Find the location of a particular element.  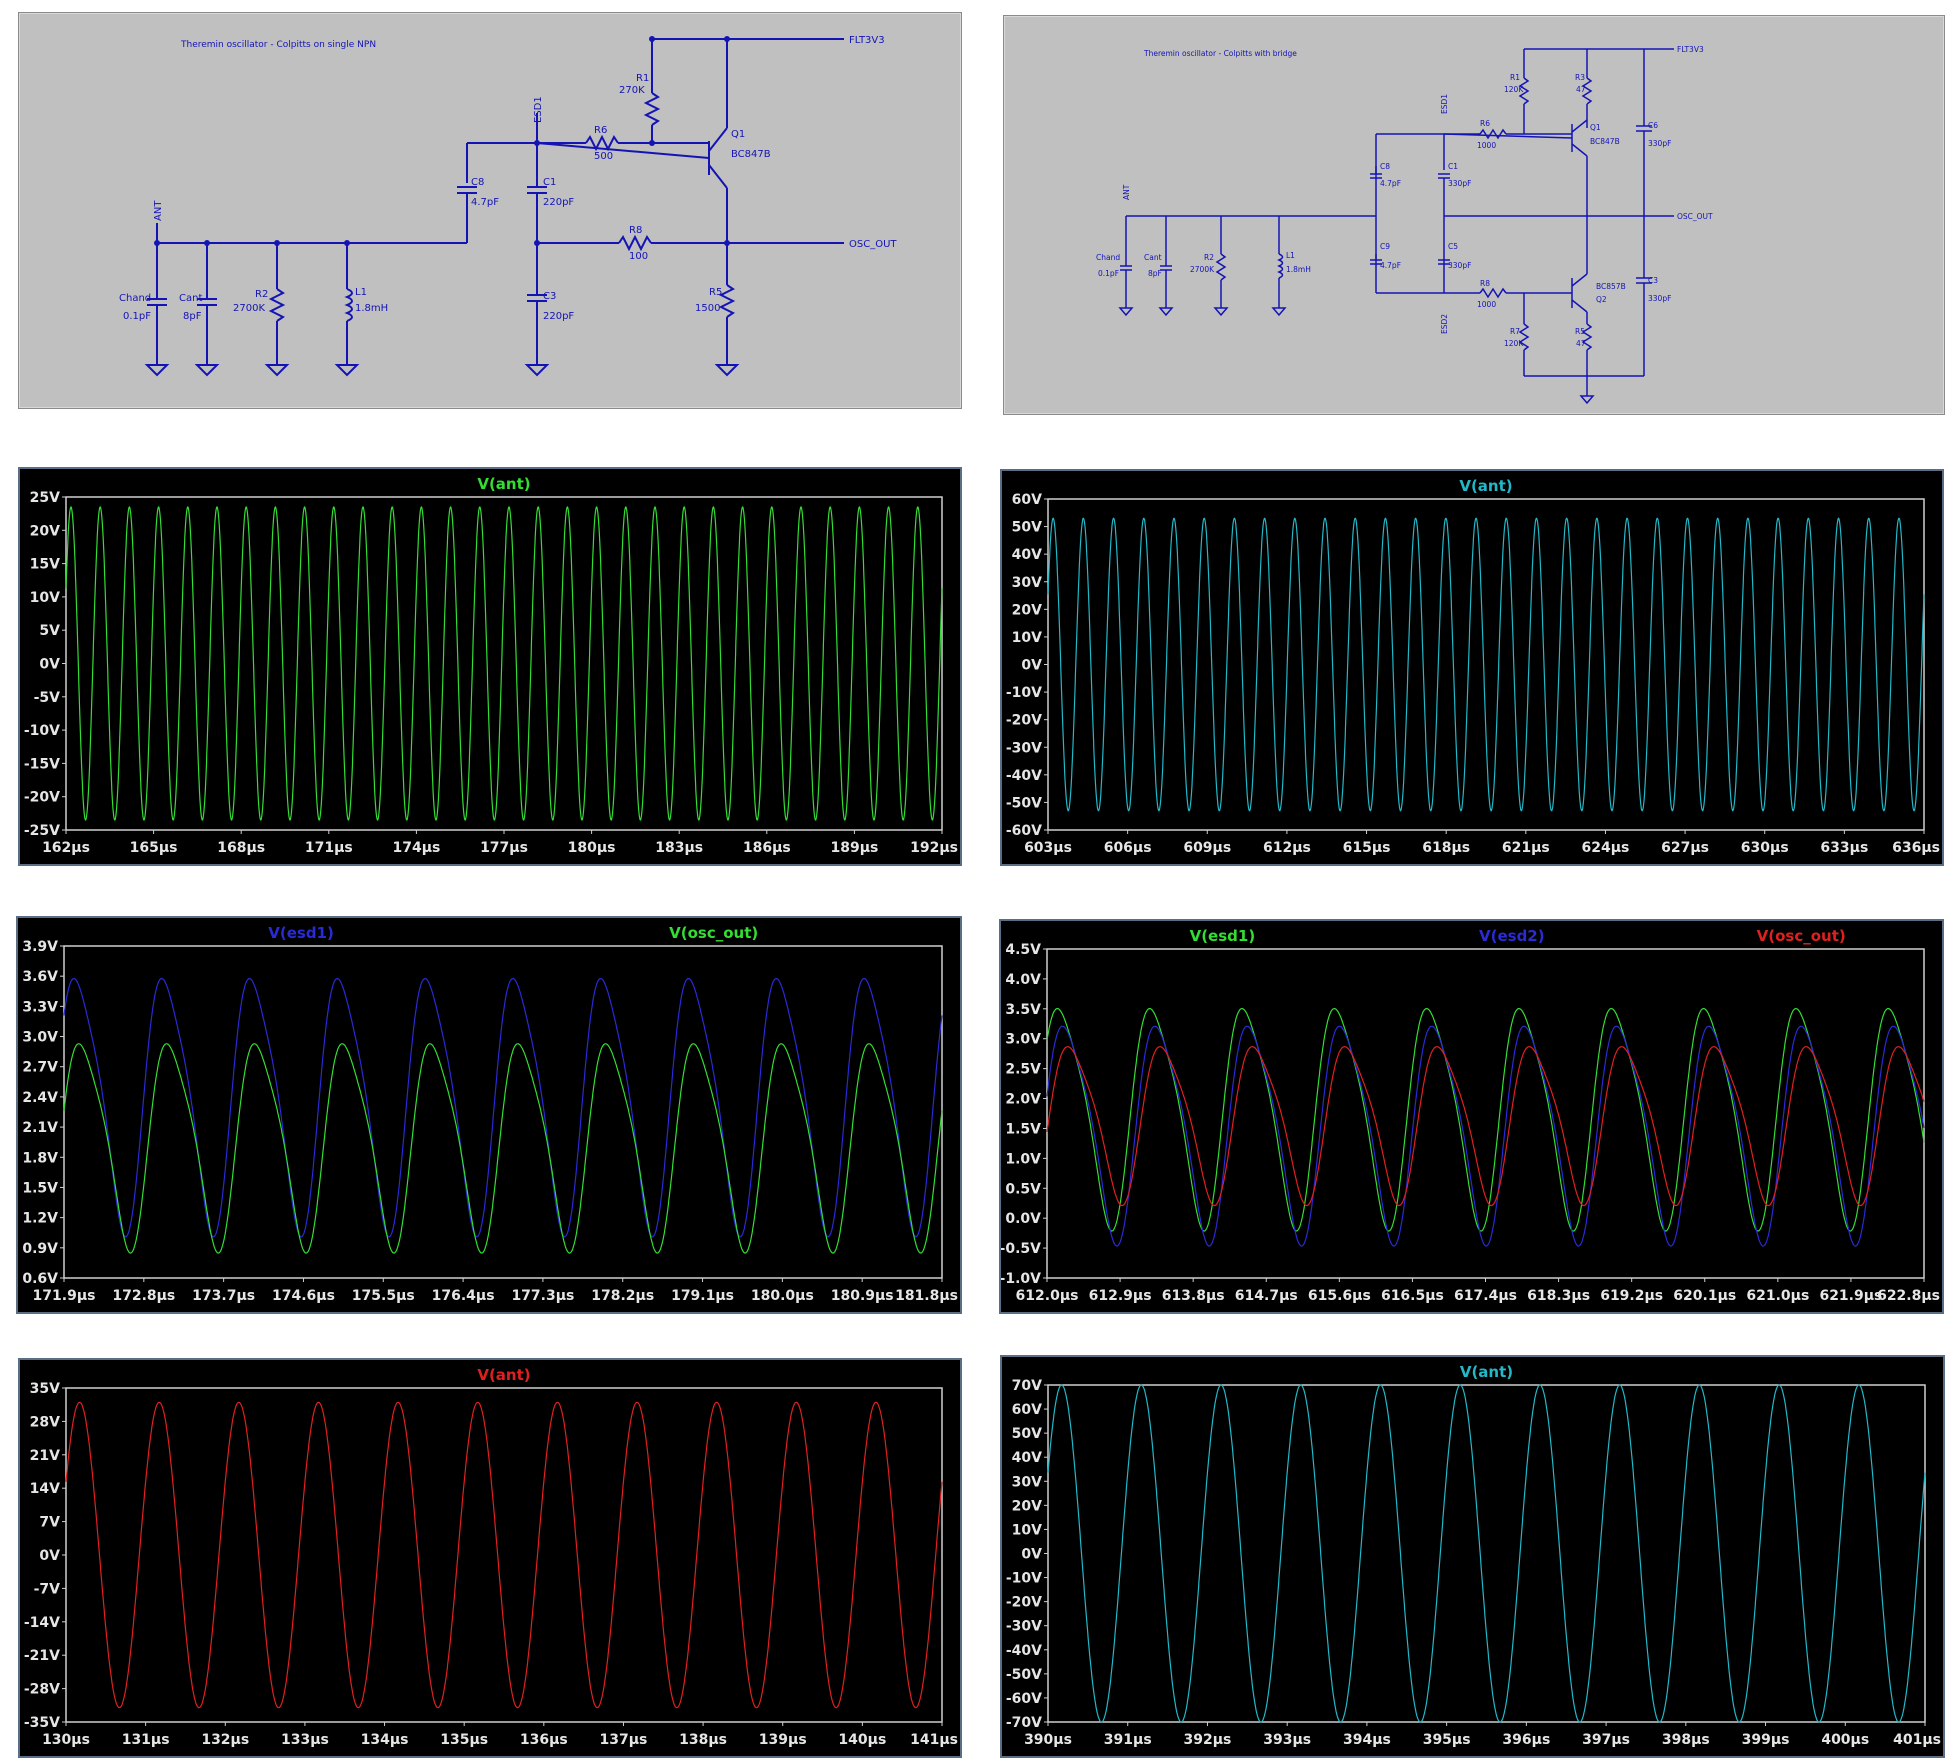

y-tick-label: -15V is located at coordinates (42, 764).